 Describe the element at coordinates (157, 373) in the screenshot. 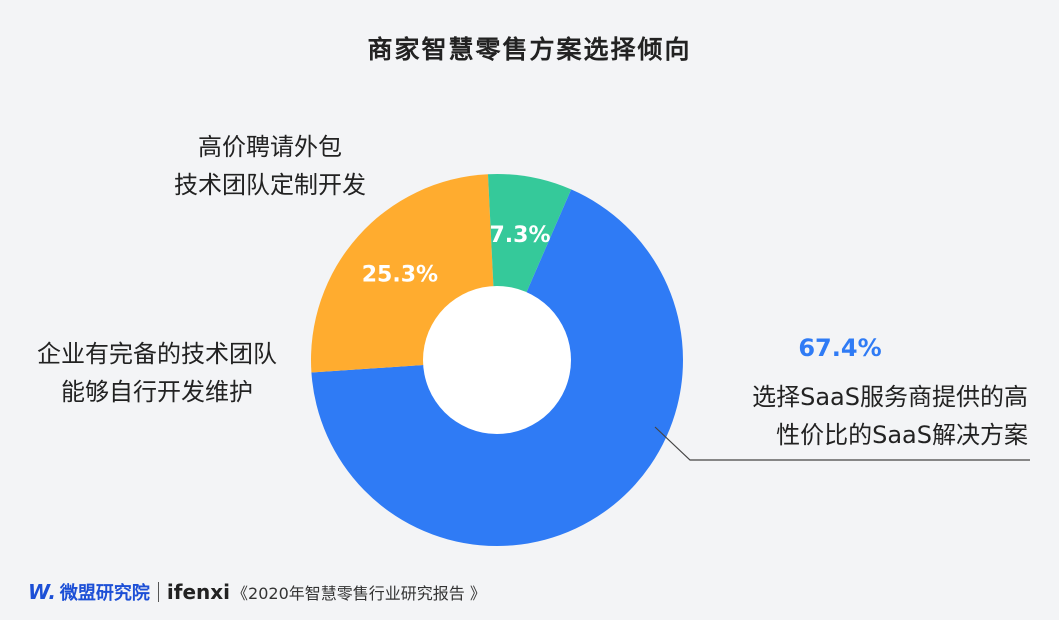

I see `slice-label-inhouse: 企业有完备的技术团队 能够自行开发维护` at that location.